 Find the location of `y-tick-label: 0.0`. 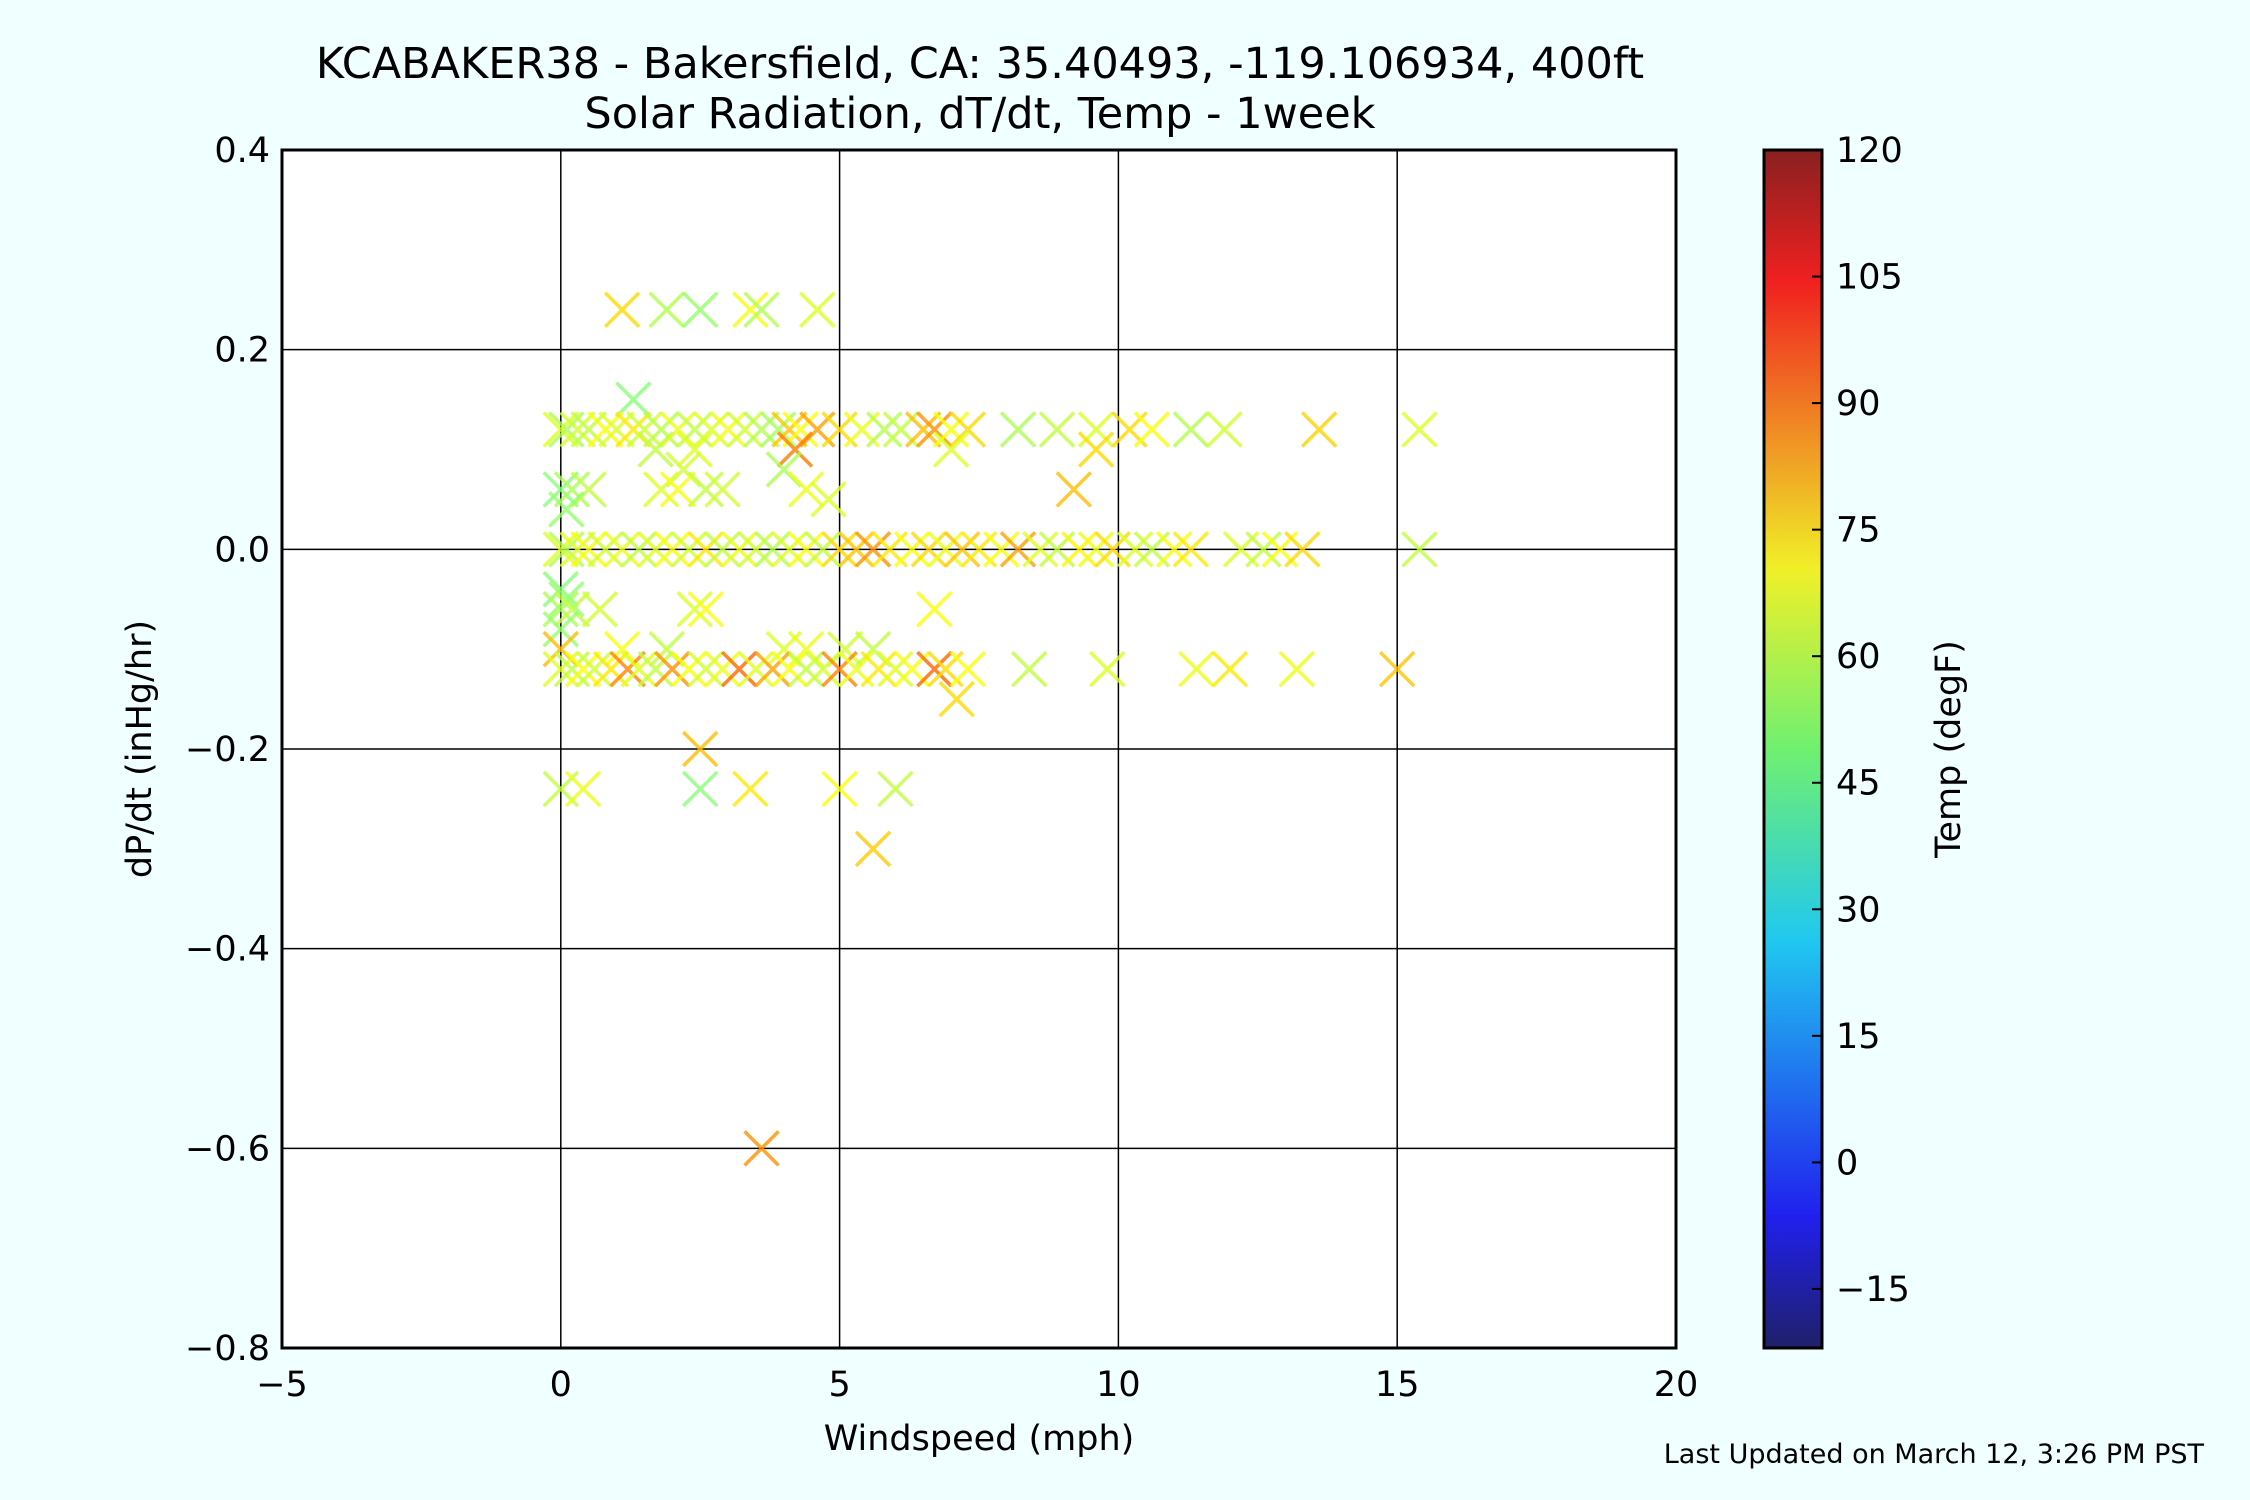

y-tick-label: 0.0 is located at coordinates (242, 550).